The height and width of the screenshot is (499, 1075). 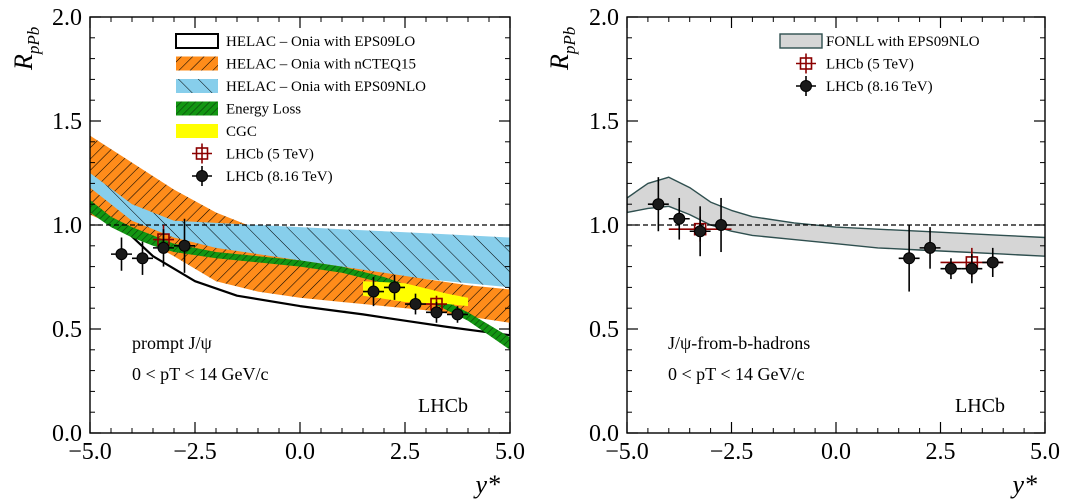 What do you see at coordinates (739, 343) in the screenshot?
I see `annotation-line-1: J/ψ-from-b-hadrons` at bounding box center [739, 343].